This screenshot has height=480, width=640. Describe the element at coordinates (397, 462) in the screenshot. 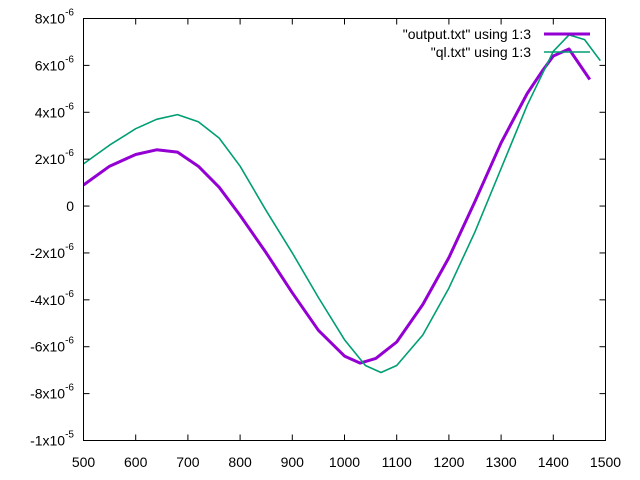

I see `x-tick-label: 1100` at that location.